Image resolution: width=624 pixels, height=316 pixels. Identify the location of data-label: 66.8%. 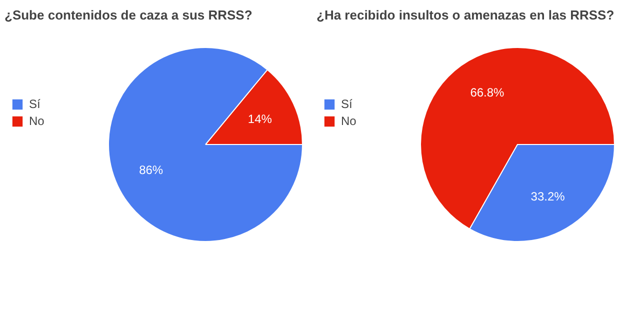
(487, 93).